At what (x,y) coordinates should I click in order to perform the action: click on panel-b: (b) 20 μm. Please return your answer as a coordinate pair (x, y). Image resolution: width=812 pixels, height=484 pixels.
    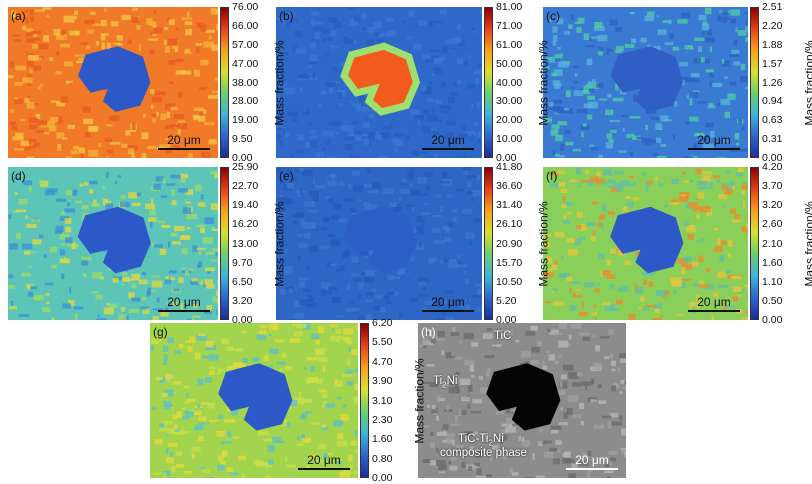
    Looking at the image, I should click on (379, 82).